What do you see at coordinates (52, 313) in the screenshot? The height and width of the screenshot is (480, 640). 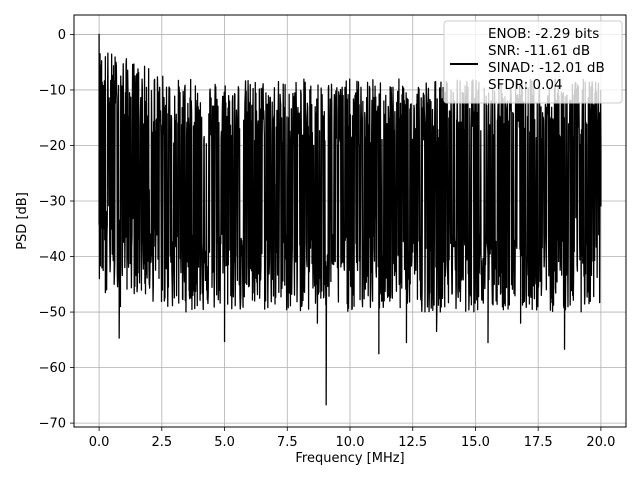 I see `y-tick-label: −50` at bounding box center [52, 313].